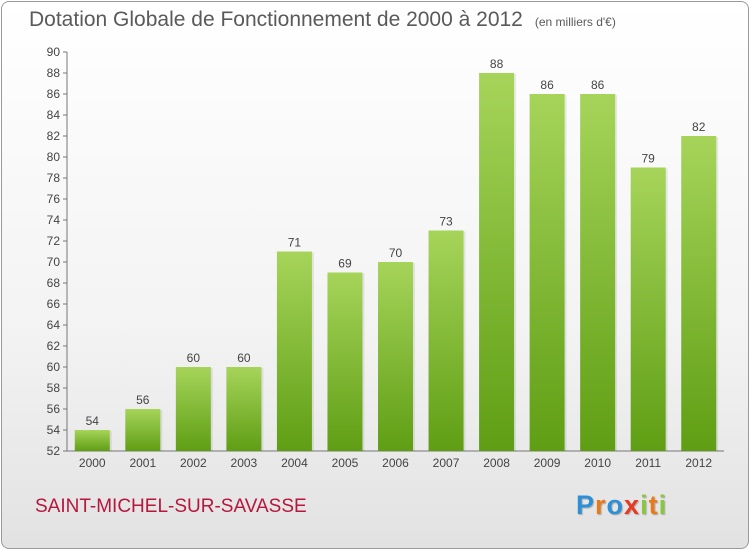 The image size is (750, 551). Describe the element at coordinates (615, 505) in the screenshot. I see `logo-letter: o` at that location.